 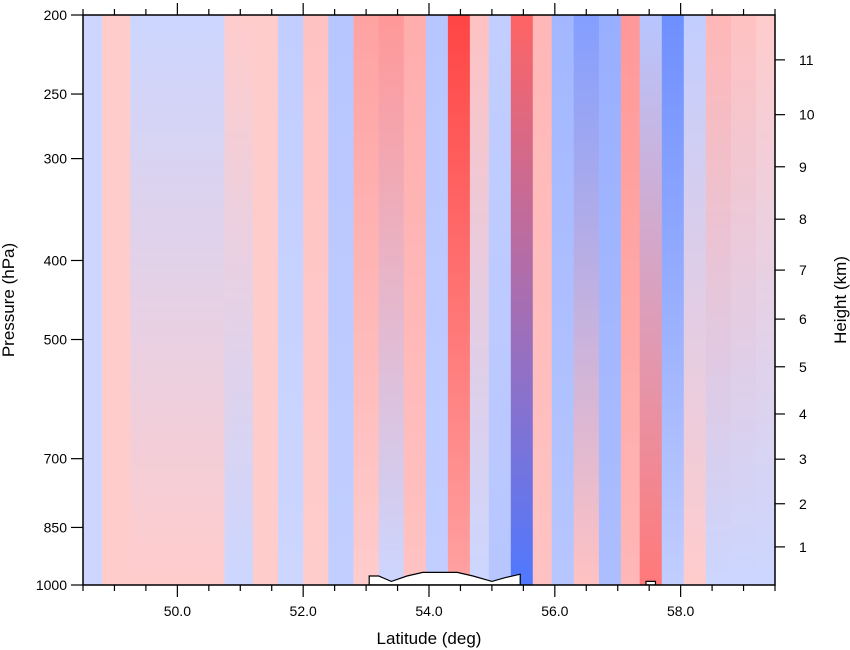 What do you see at coordinates (803, 167) in the screenshot?
I see `height-tick-label: 9` at bounding box center [803, 167].